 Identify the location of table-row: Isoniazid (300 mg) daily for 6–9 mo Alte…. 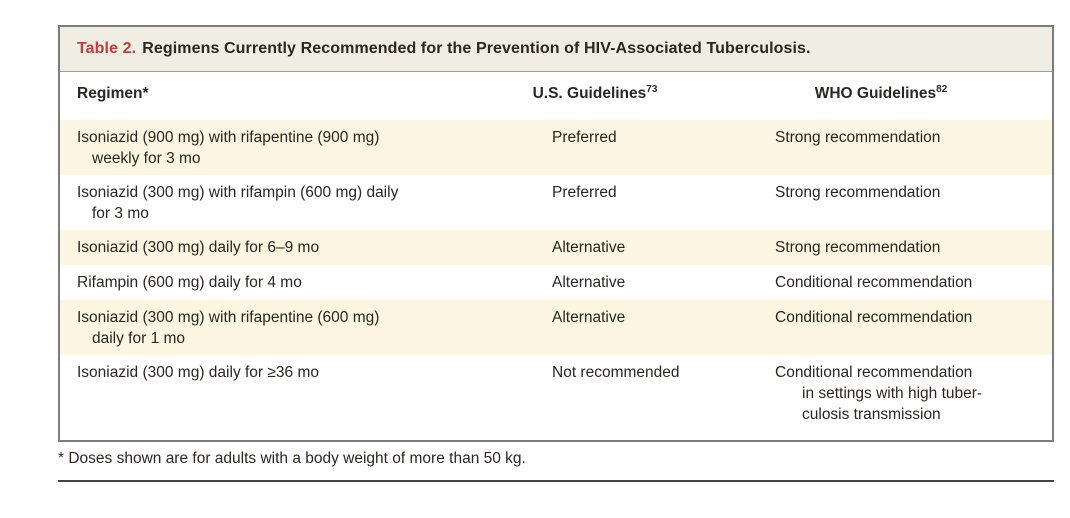
(556, 247).